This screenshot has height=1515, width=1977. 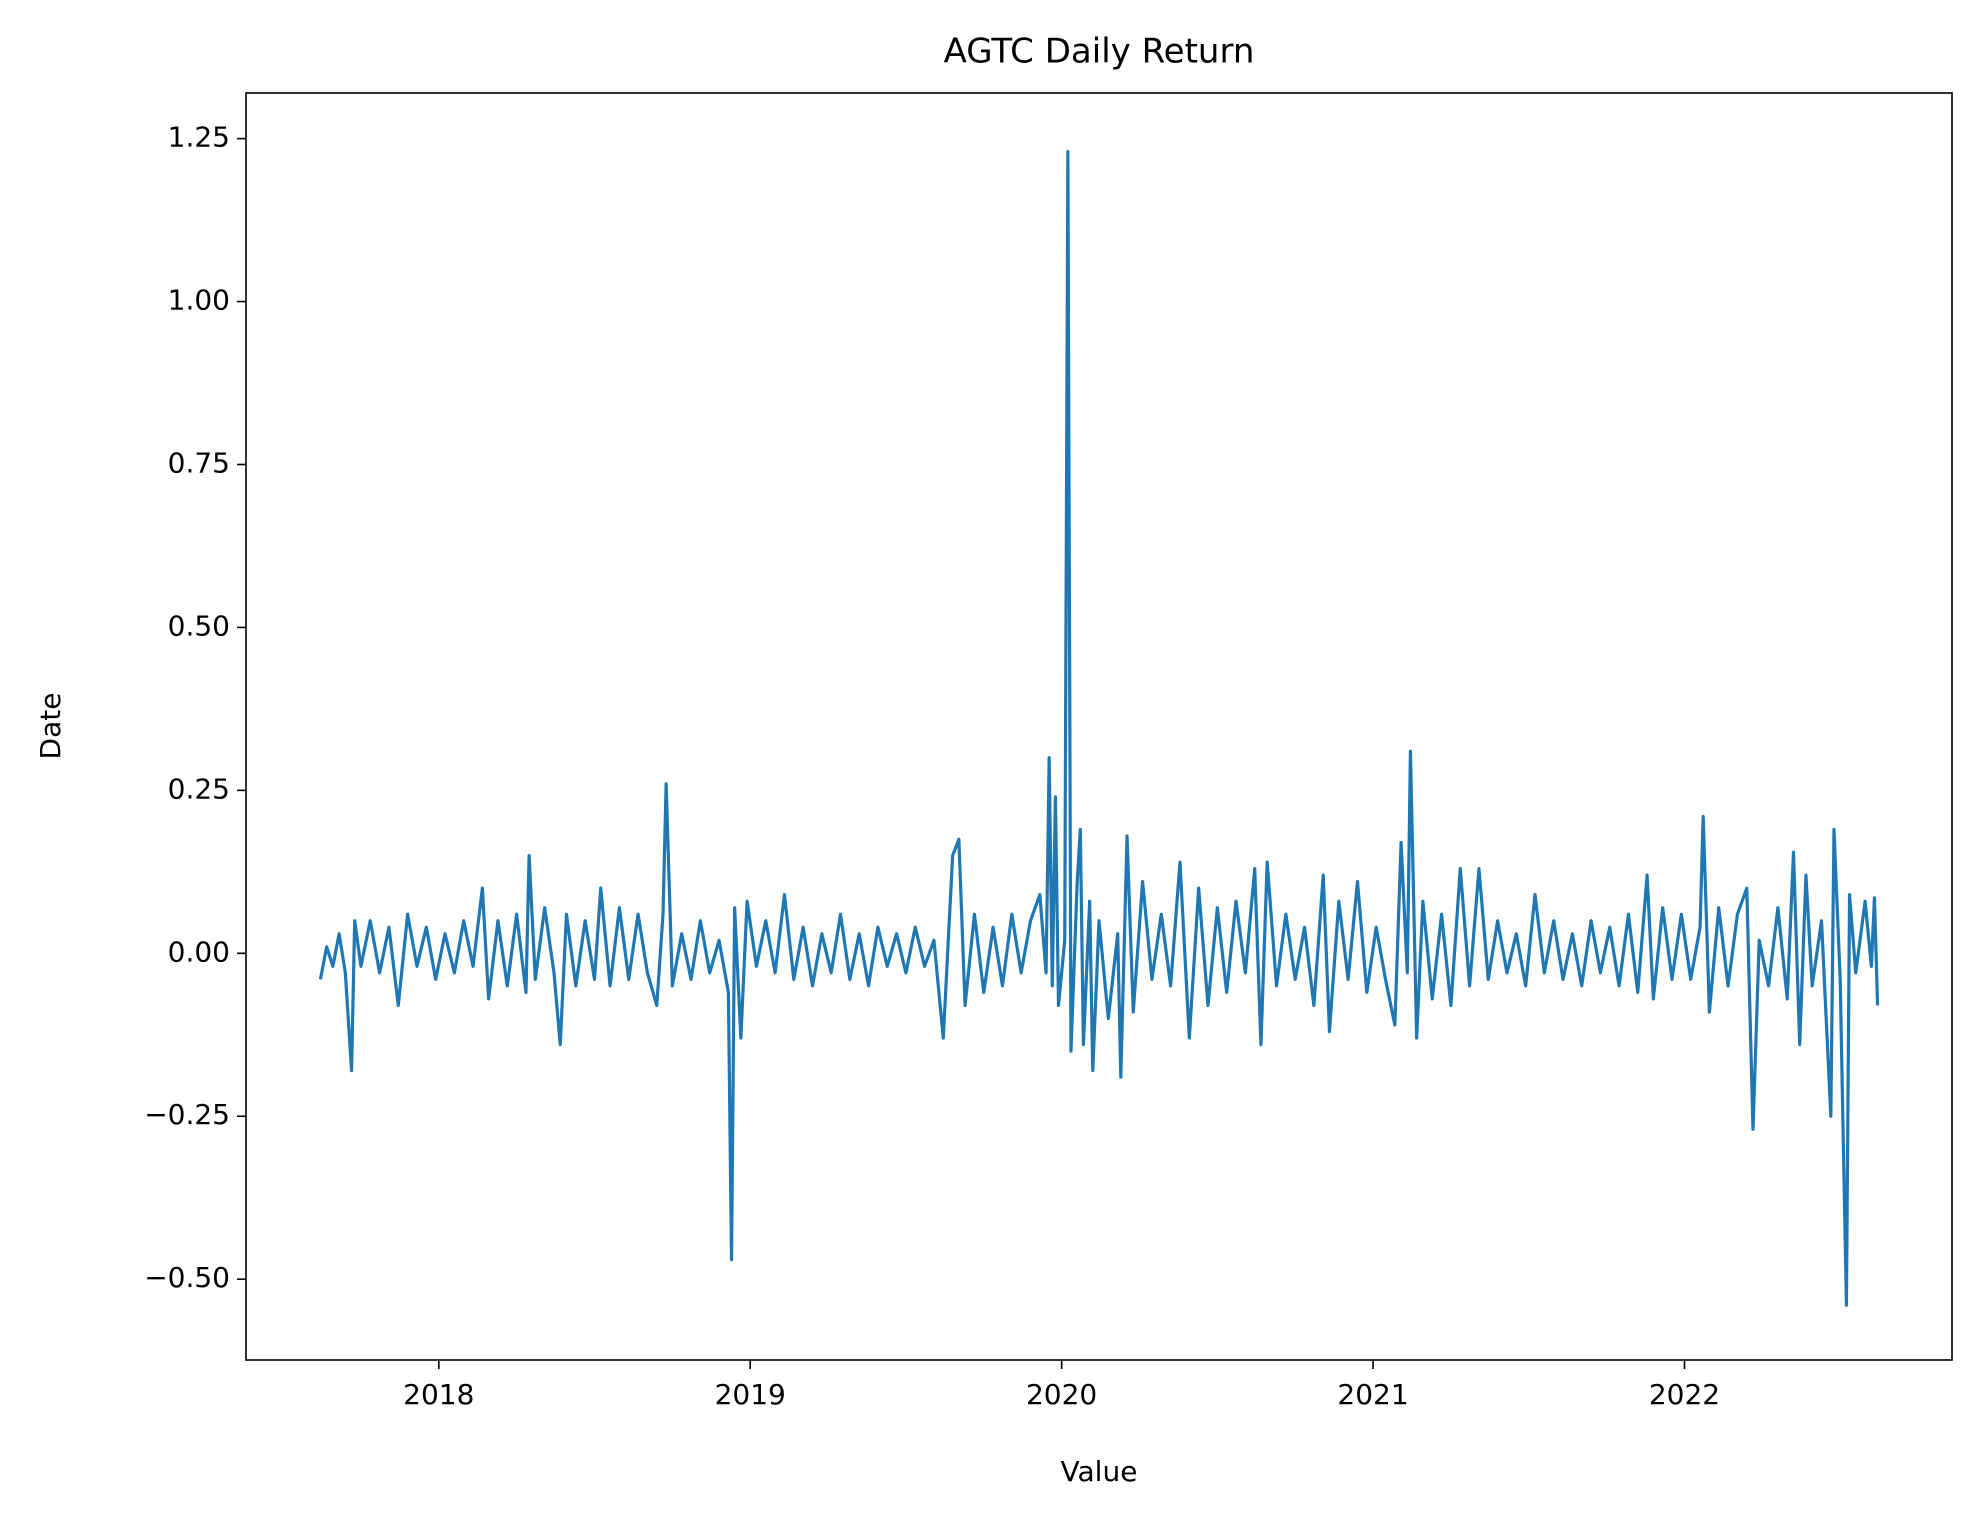 I want to click on y-axis-label: Date, so click(x=50, y=726).